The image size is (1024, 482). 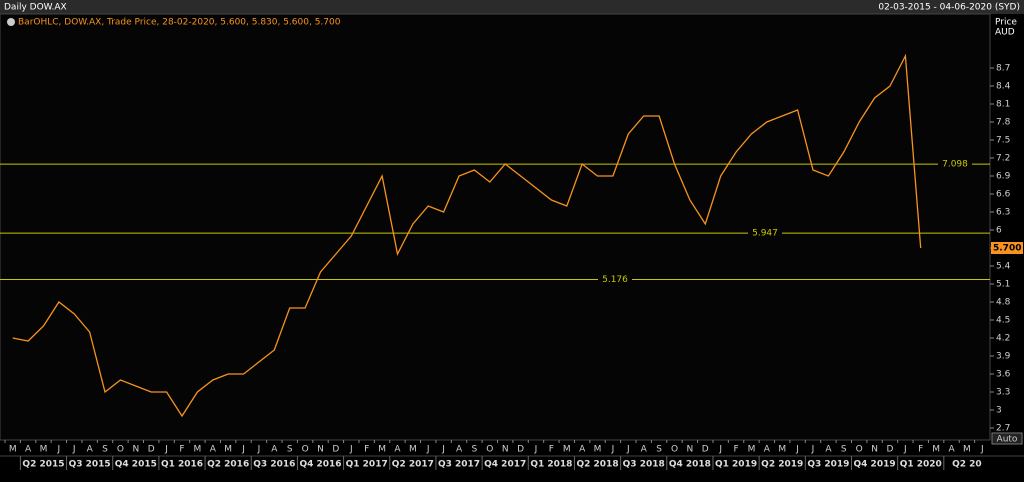 I want to click on auto-button, so click(x=1007, y=438).